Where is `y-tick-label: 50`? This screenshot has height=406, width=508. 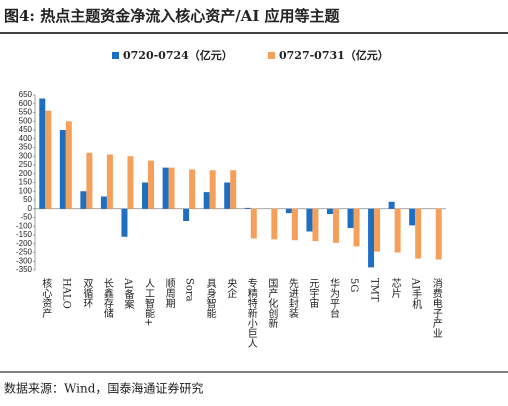
y-tick-label: 50 is located at coordinates (27, 199).